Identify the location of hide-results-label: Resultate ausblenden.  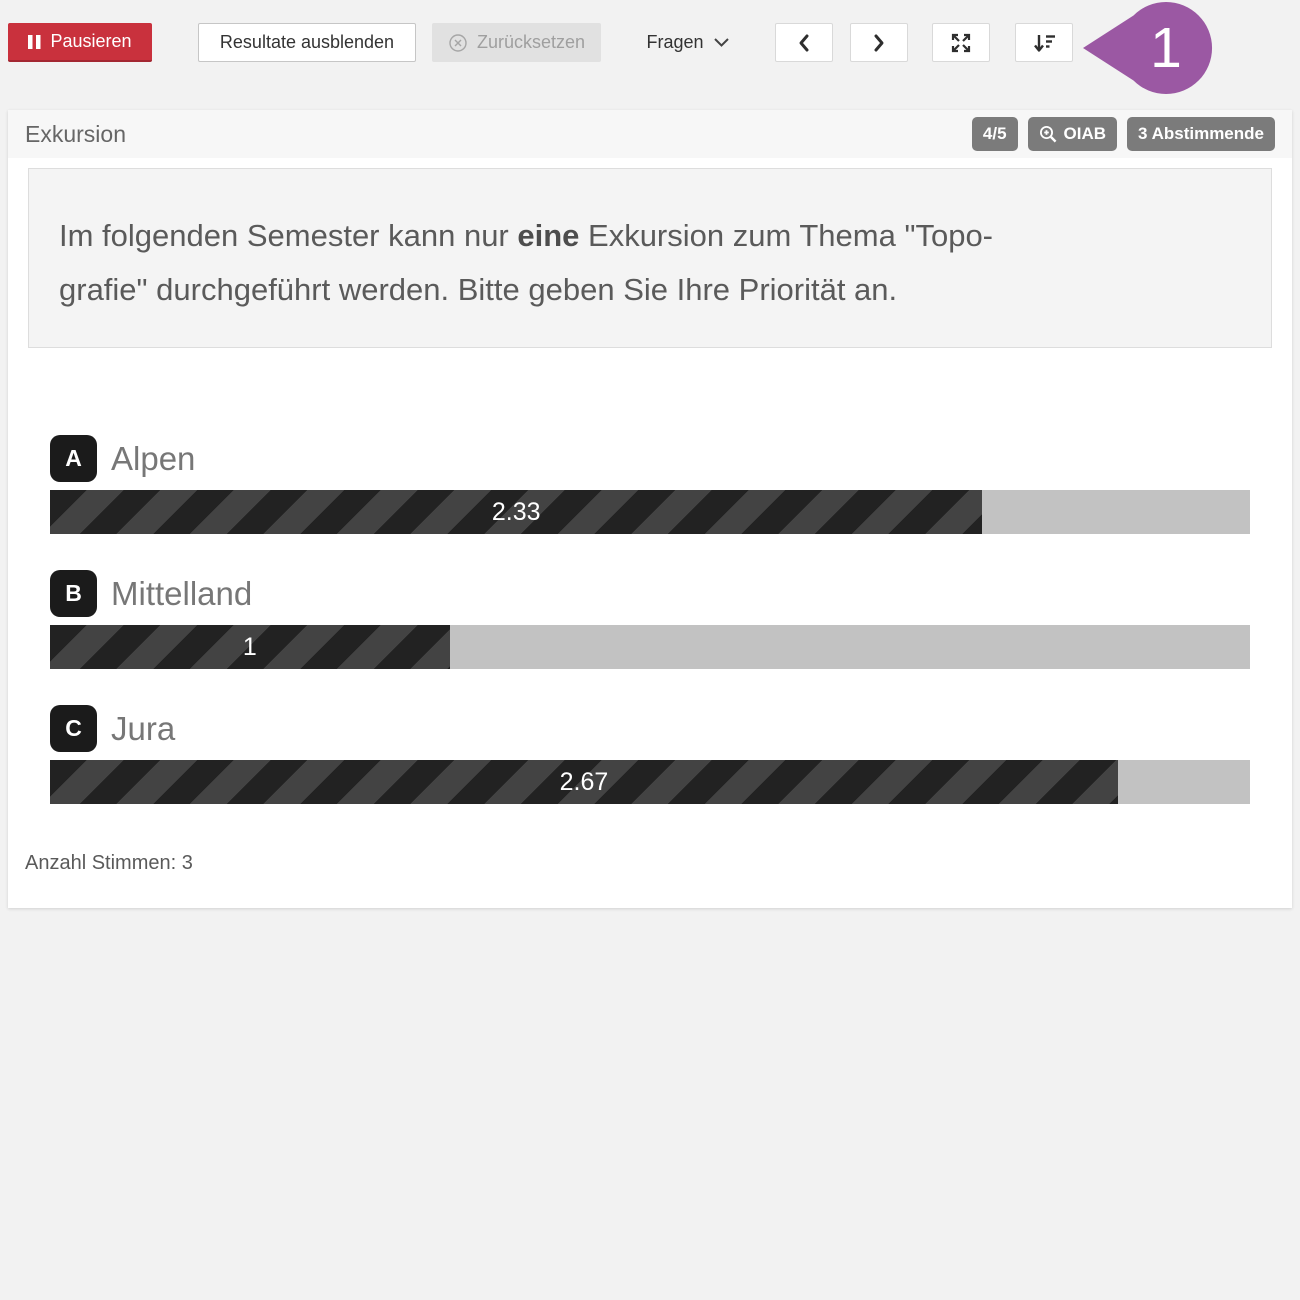
(307, 42).